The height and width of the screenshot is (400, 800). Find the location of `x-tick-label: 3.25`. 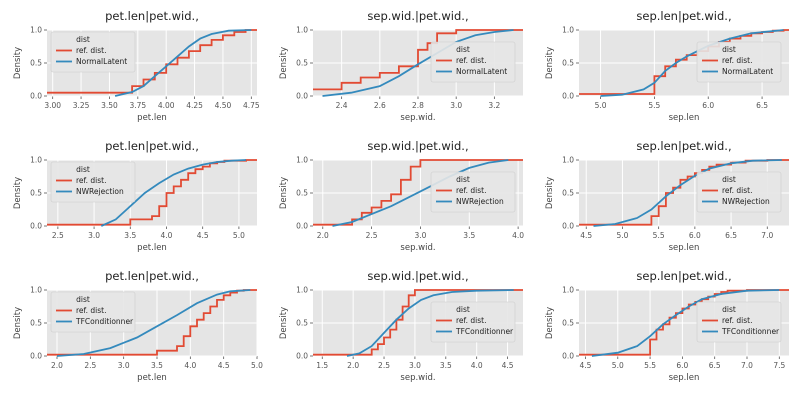

x-tick-label: 3.25 is located at coordinates (81, 105).